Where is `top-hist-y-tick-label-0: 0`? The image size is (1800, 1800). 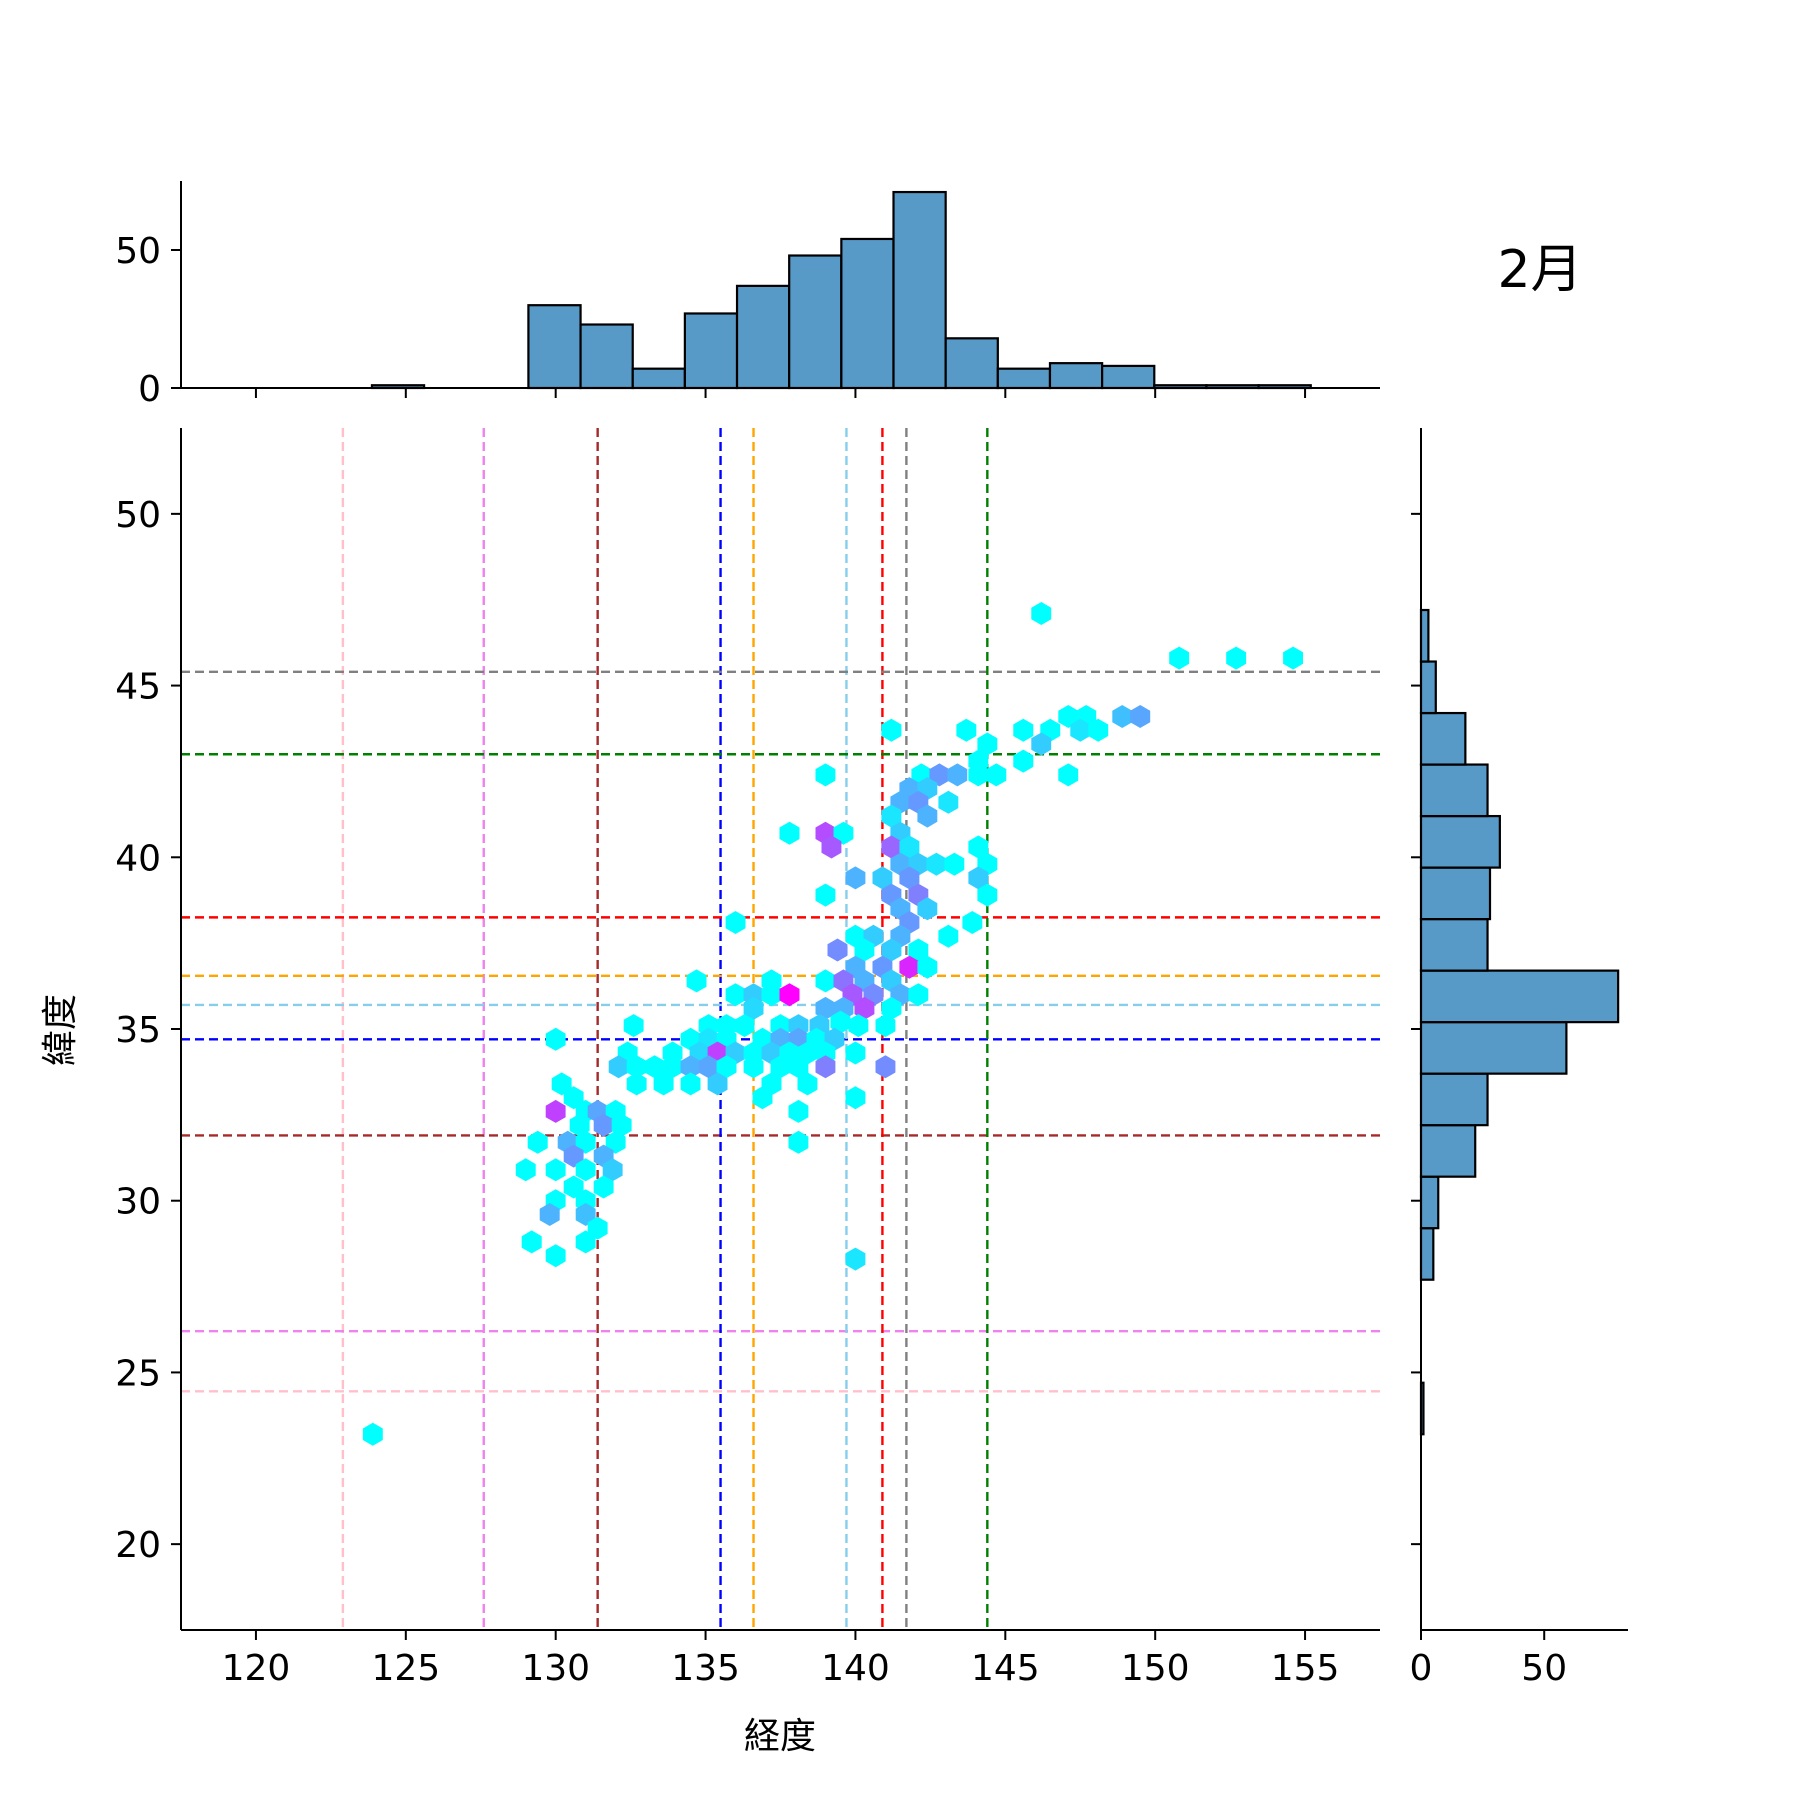 top-hist-y-tick-label-0: 0 is located at coordinates (149, 389).